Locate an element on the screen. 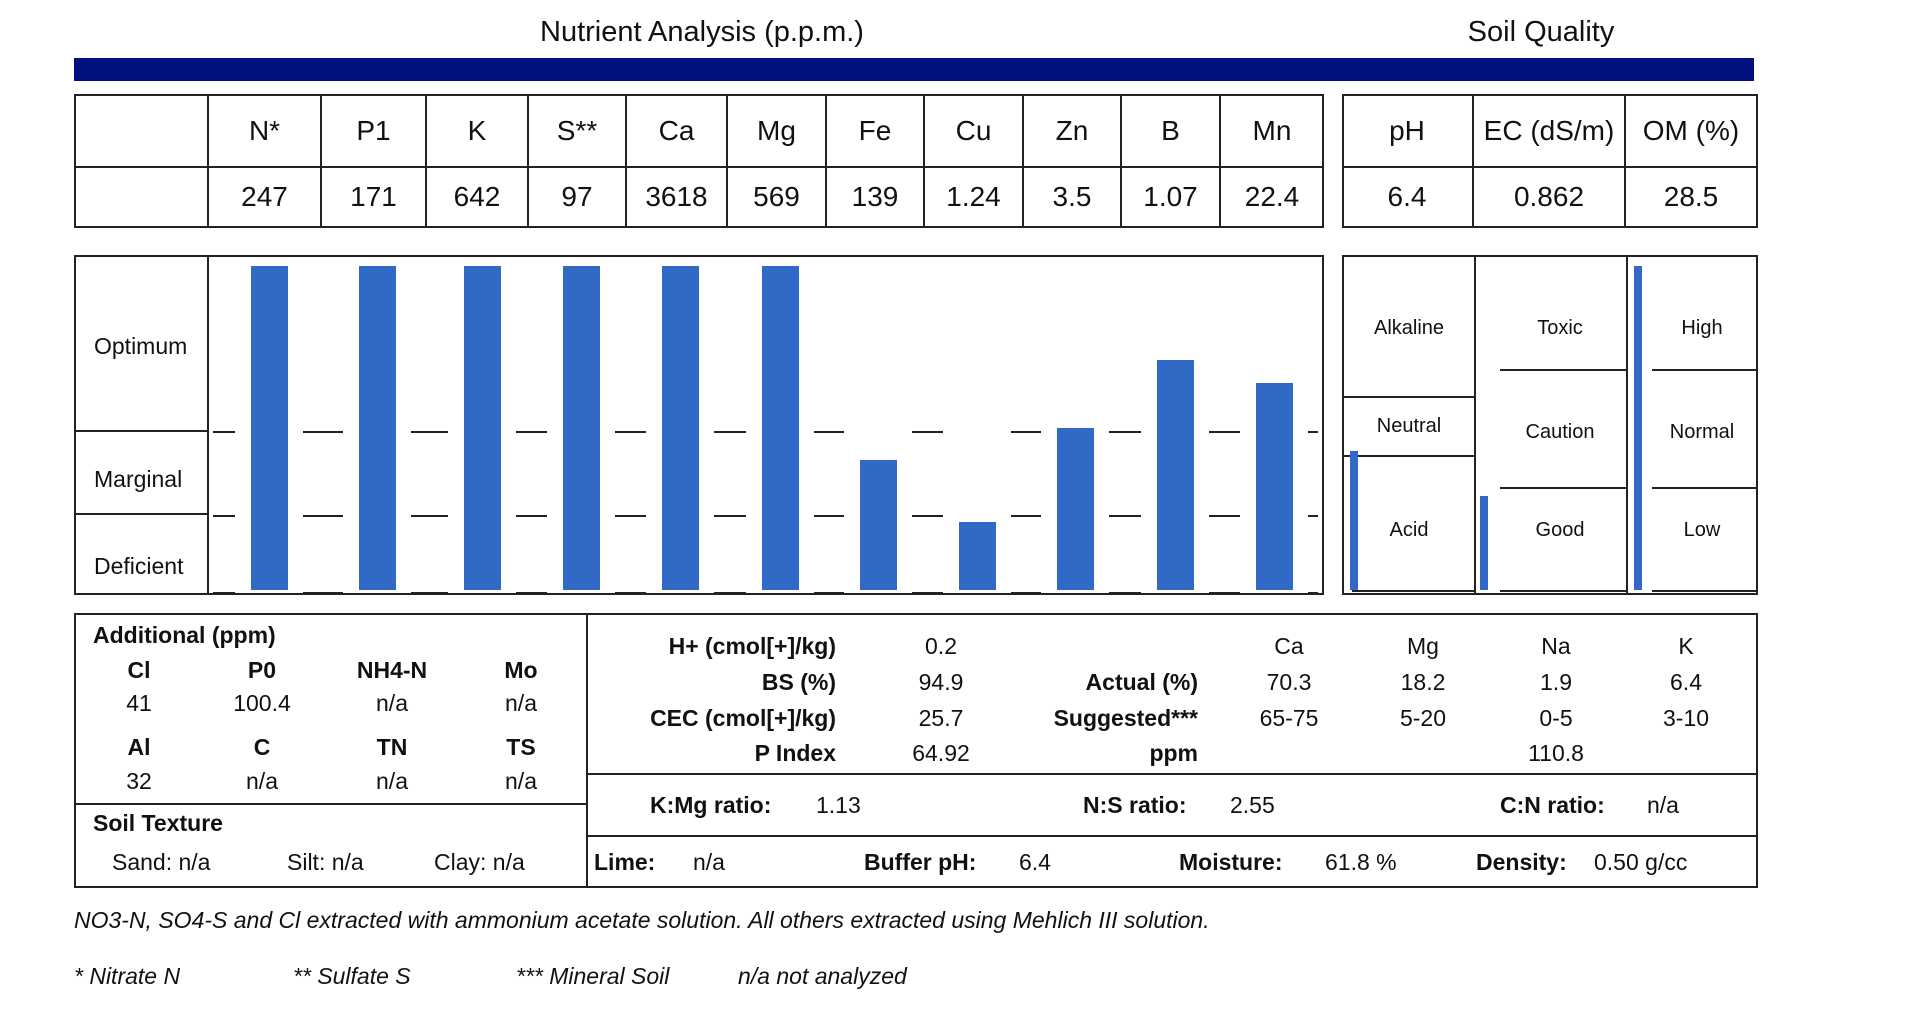 This screenshot has width=1920, height=1011. cation-value: 94.9 is located at coordinates (941, 682).